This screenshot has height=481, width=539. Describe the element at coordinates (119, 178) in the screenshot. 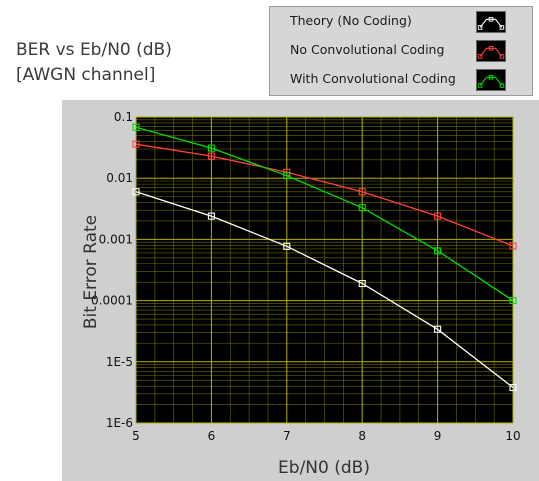

I see `y-tick-label: 0.01` at that location.